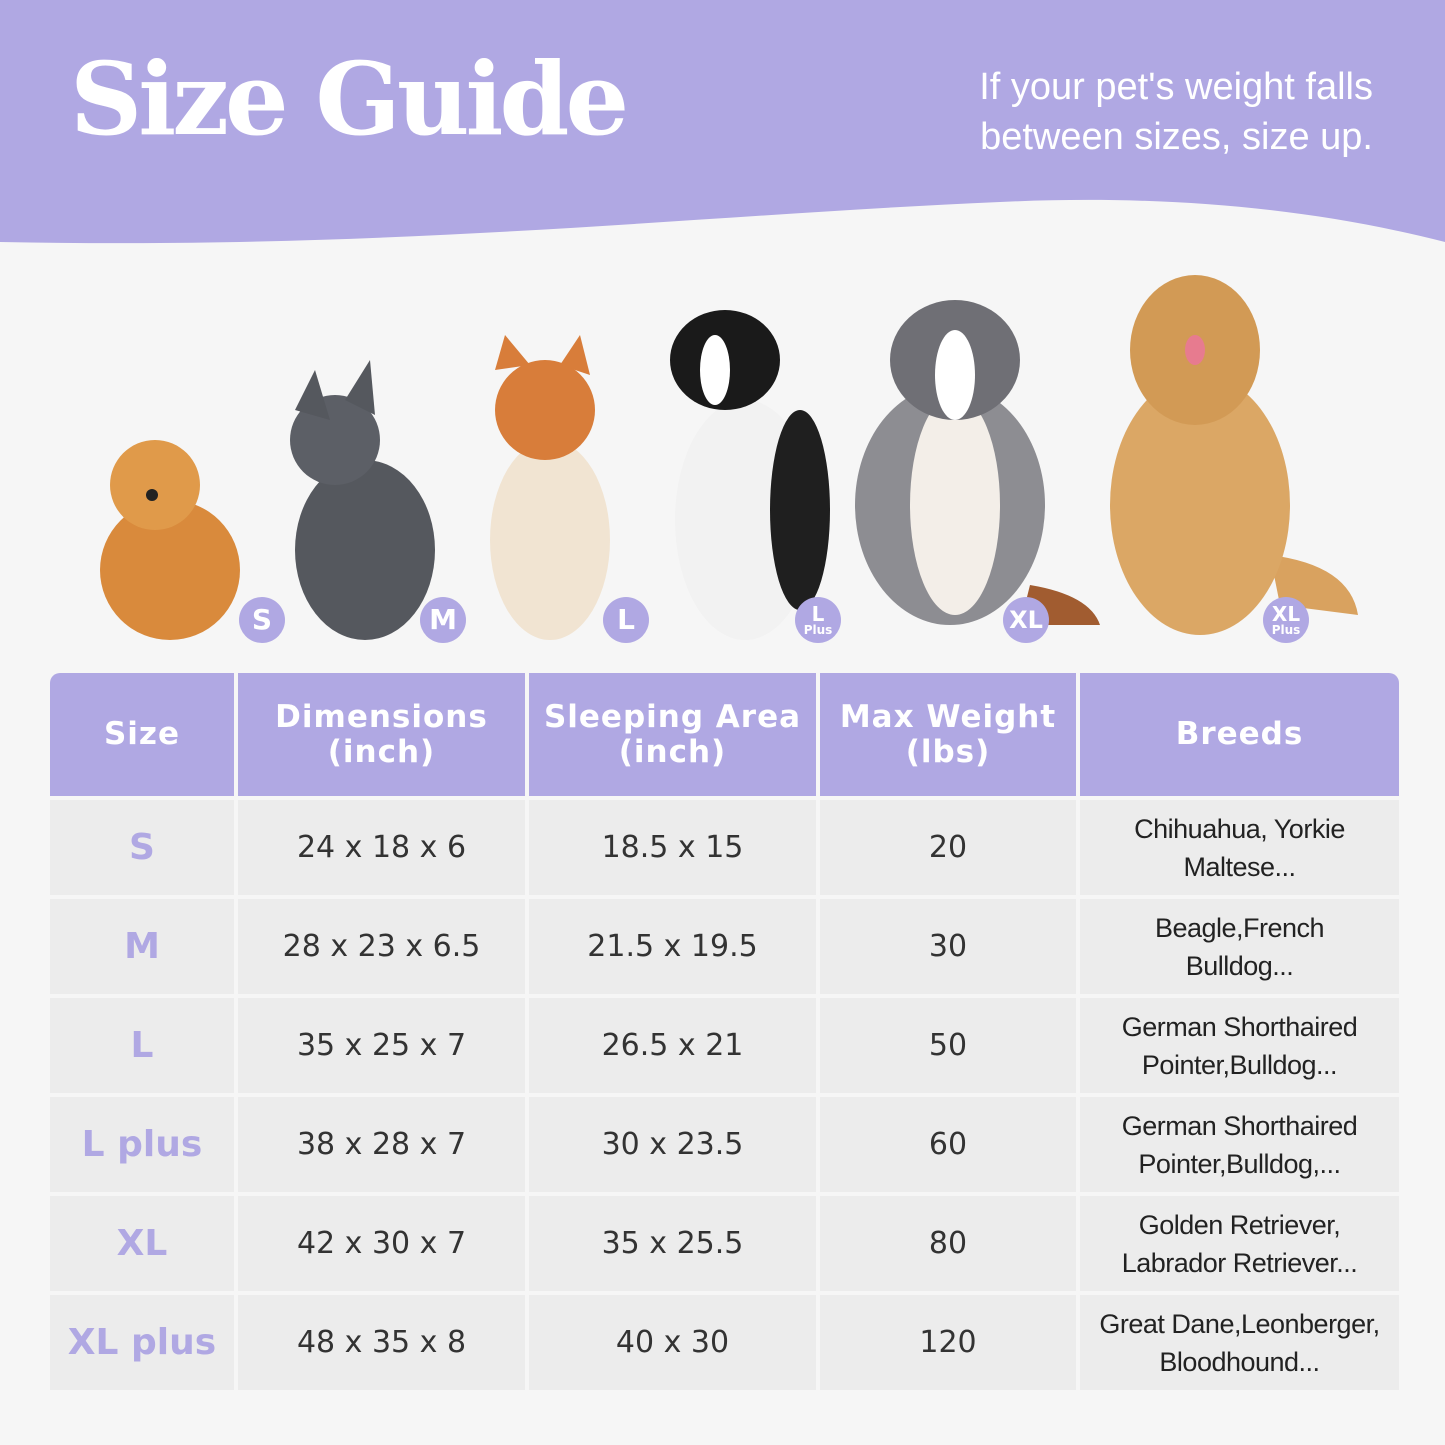 This screenshot has height=1445, width=1445. Describe the element at coordinates (948, 1144) in the screenshot. I see `max-weight-cell: 60` at that location.